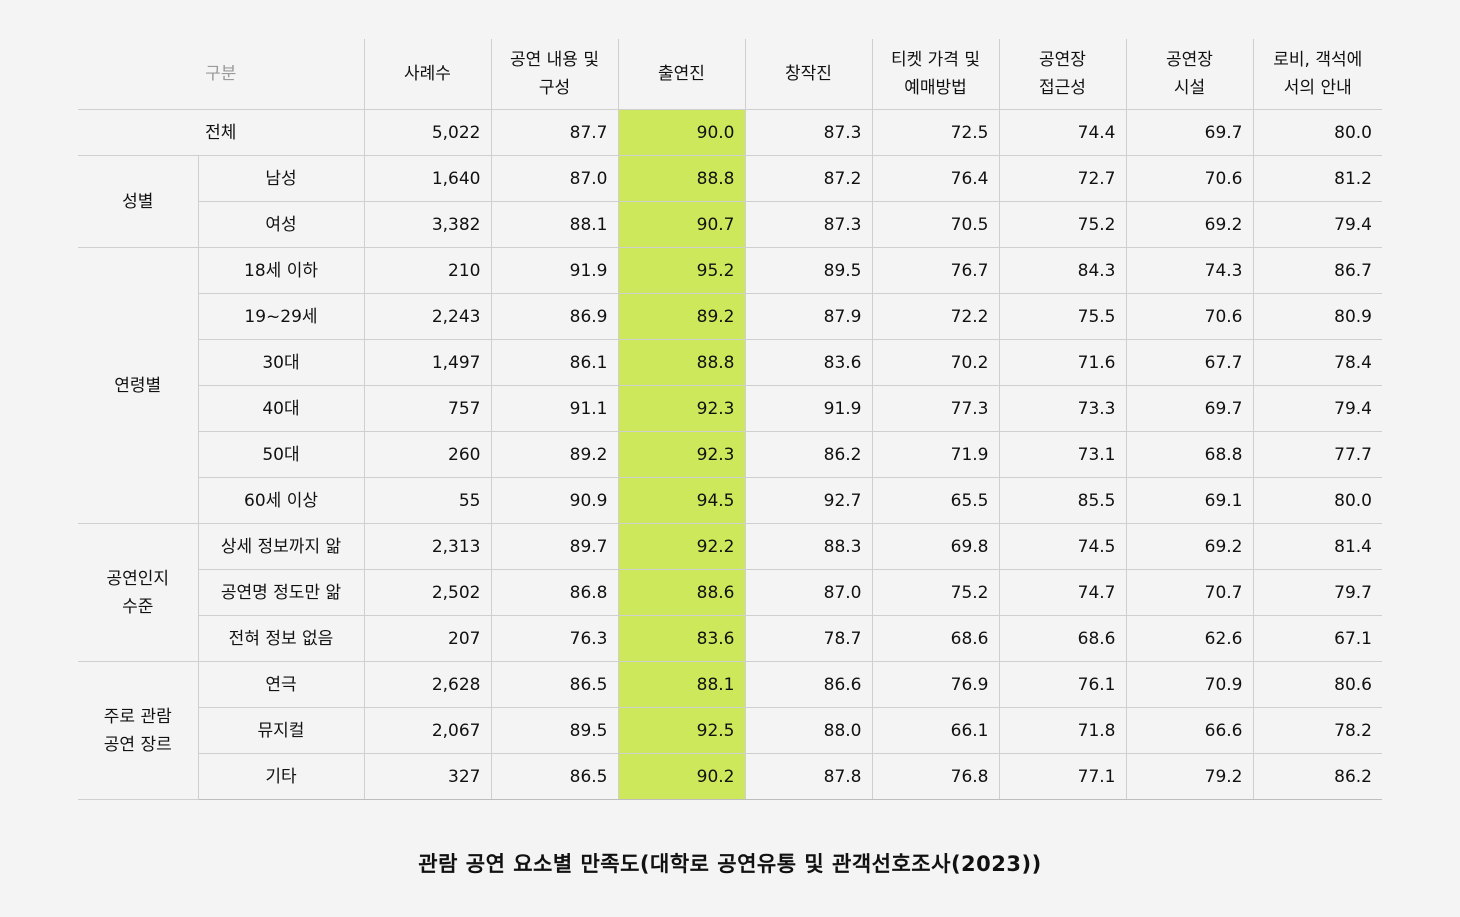 The width and height of the screenshot is (1460, 917). I want to click on value-cell: 74.7, so click(1062, 592).